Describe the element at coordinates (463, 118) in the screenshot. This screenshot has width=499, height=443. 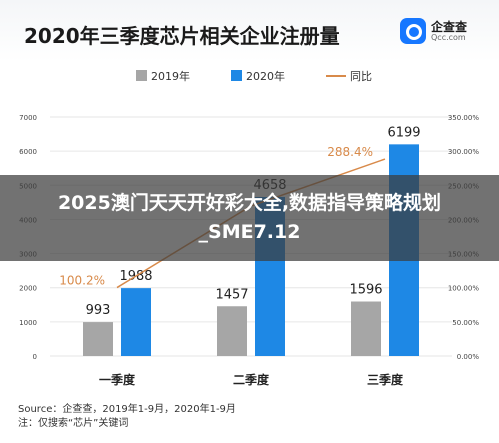
I see `y2-tick-label: 350.00%` at that location.